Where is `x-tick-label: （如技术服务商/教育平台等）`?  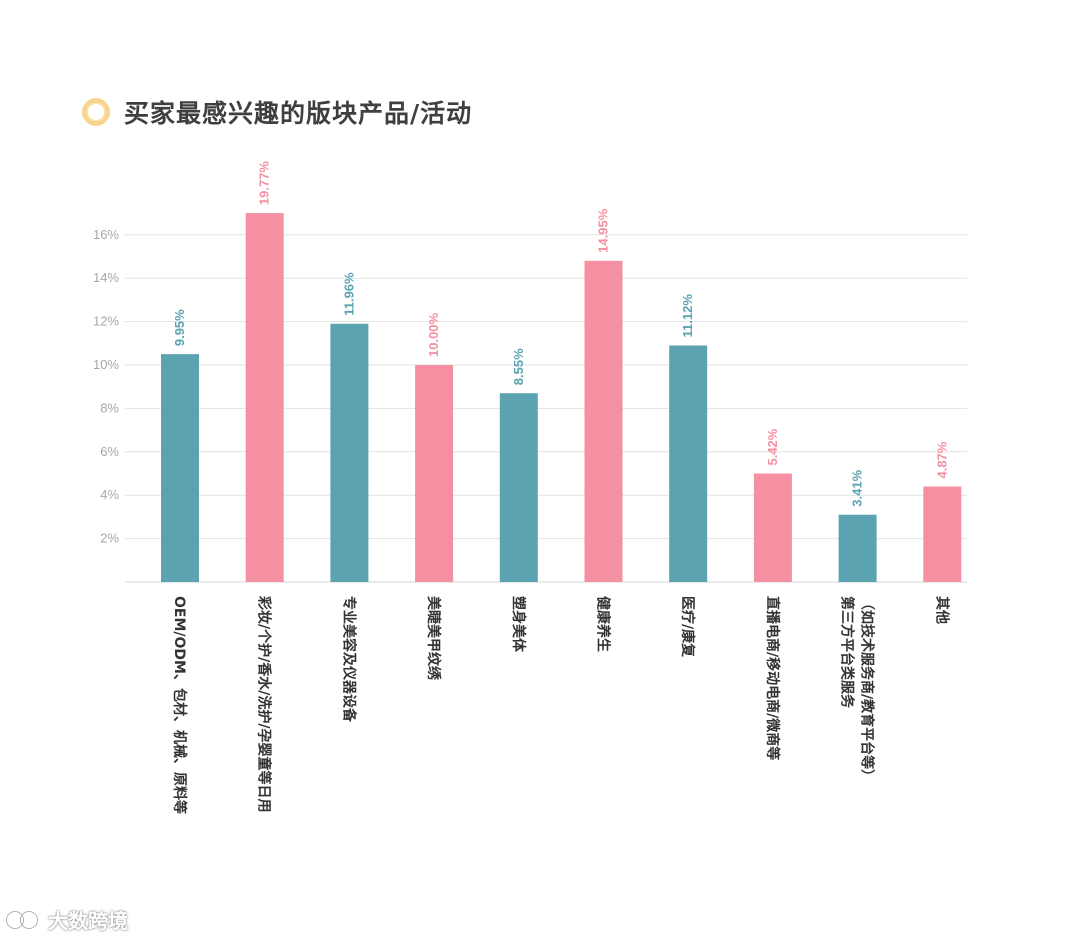 x-tick-label: （如技术服务商/教育平台等） is located at coordinates (867, 689).